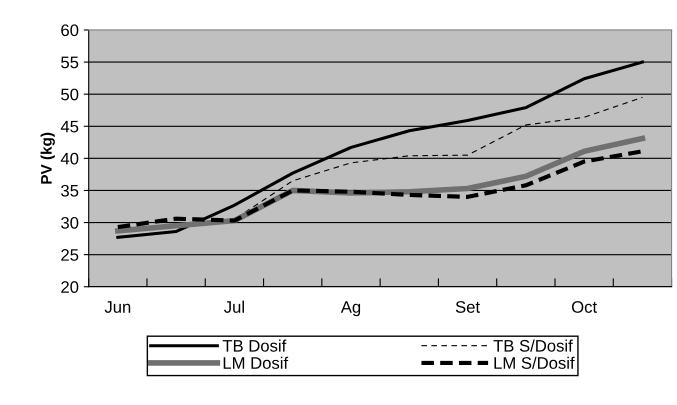  Describe the element at coordinates (234, 306) in the screenshot. I see `x-tick-label: Jul` at that location.